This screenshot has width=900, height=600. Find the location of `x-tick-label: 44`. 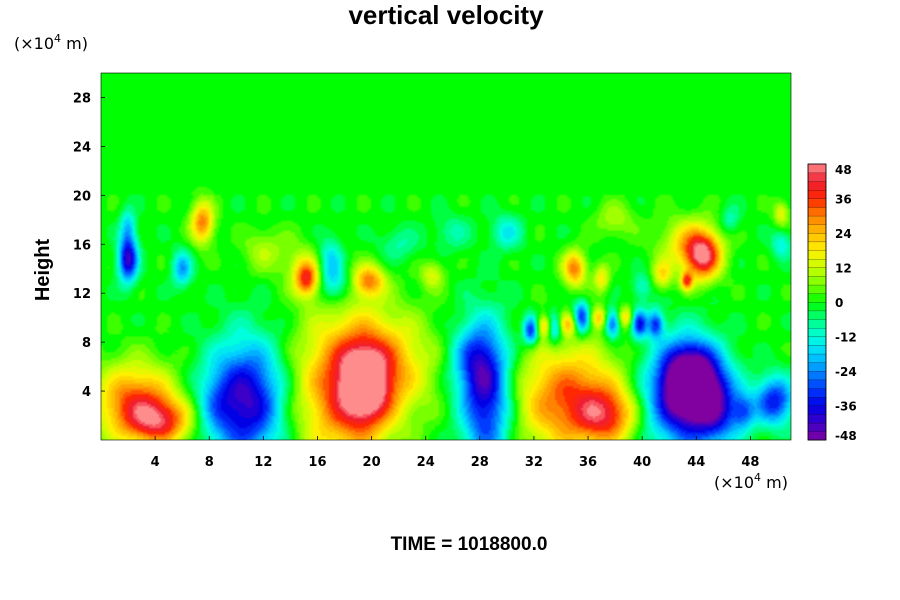

x-tick-label: 44 is located at coordinates (696, 462).